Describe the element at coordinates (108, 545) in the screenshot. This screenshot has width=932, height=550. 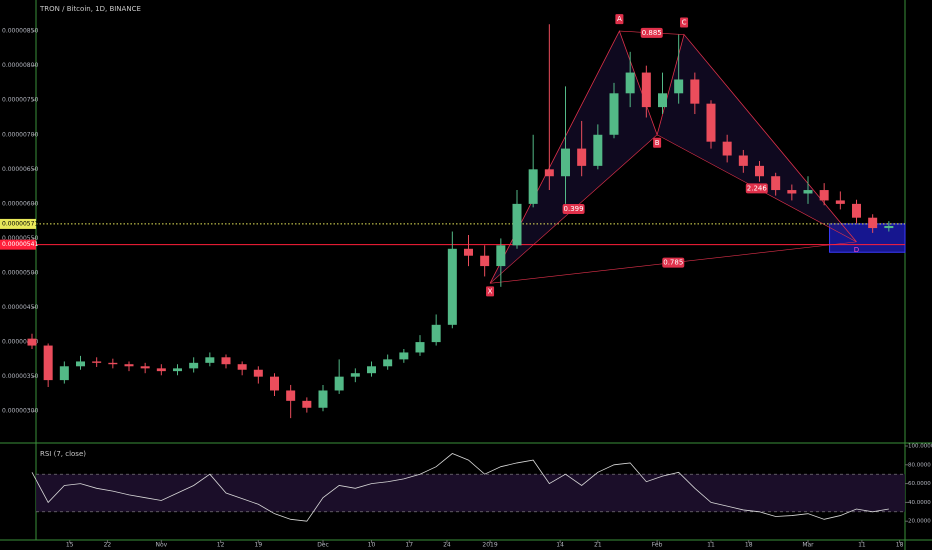
I see `x-tick-label: 22` at that location.